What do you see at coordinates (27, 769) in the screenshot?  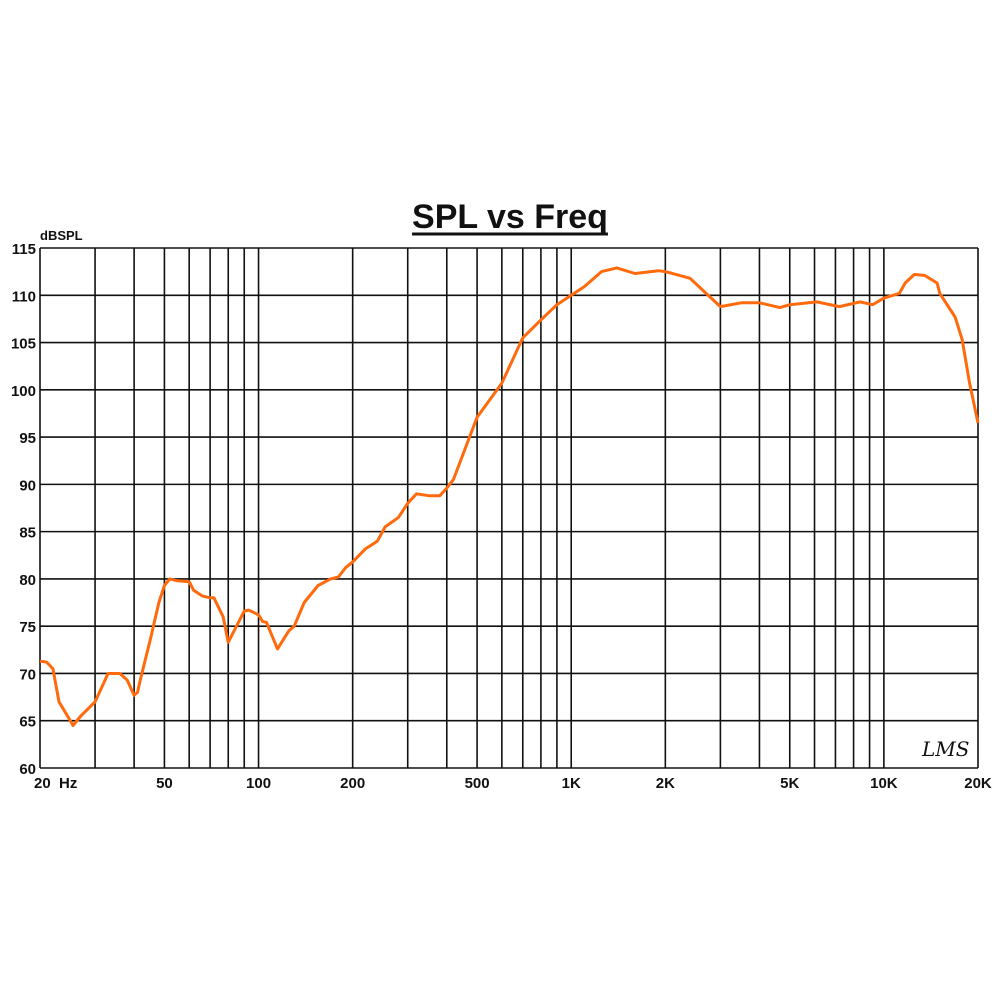 I see `y-tick-label: 60` at bounding box center [27, 769].